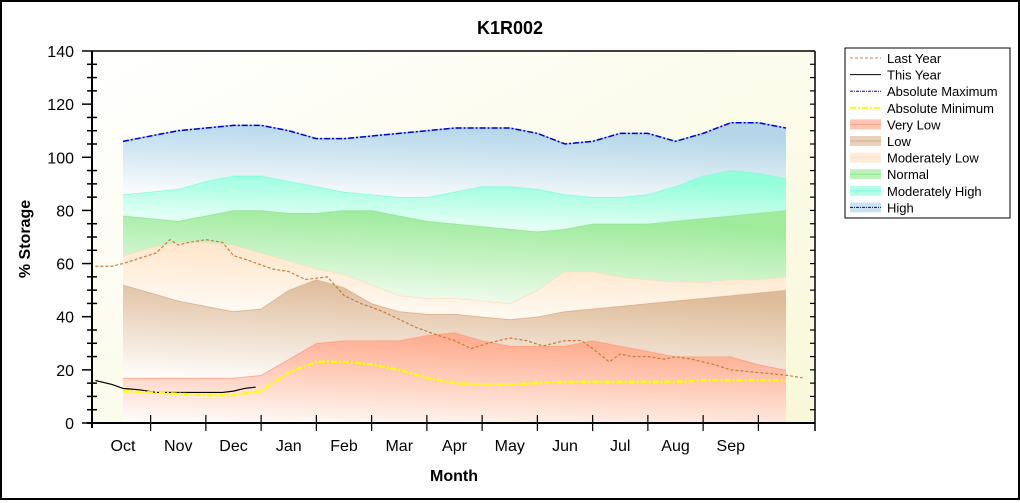 The width and height of the screenshot is (1020, 503). I want to click on x-axis-label: Month, so click(454, 476).